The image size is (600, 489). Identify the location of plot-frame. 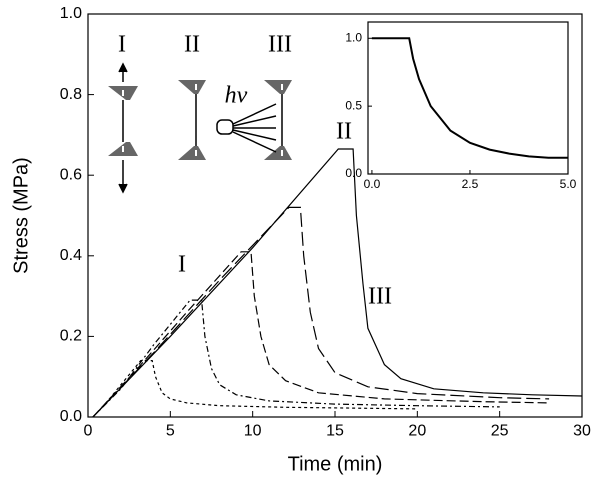
(468, 98).